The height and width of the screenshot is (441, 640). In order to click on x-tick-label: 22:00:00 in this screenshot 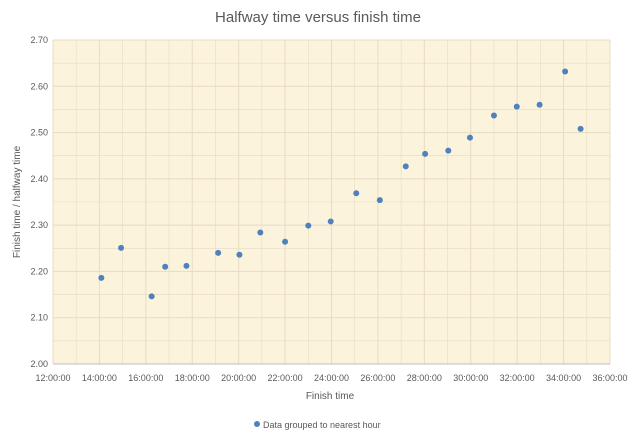, I will do `click(285, 378)`.